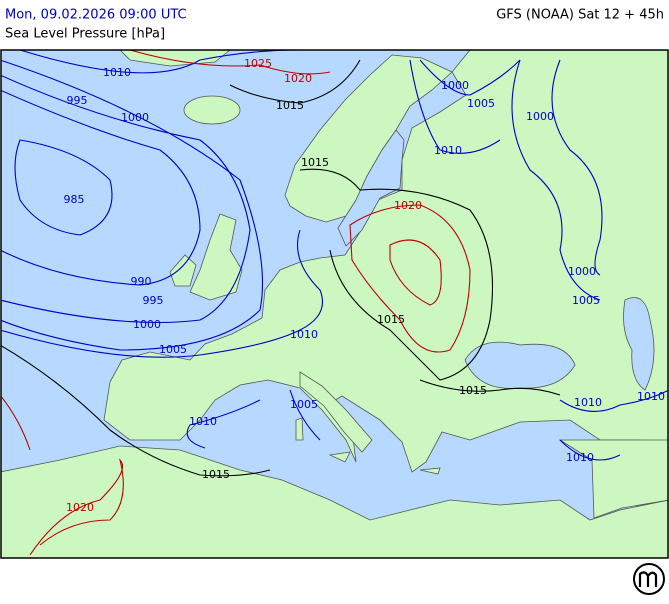  What do you see at coordinates (580, 15) in the screenshot?
I see `model: GFS (NOAA) Sat 12 + 45h` at bounding box center [580, 15].